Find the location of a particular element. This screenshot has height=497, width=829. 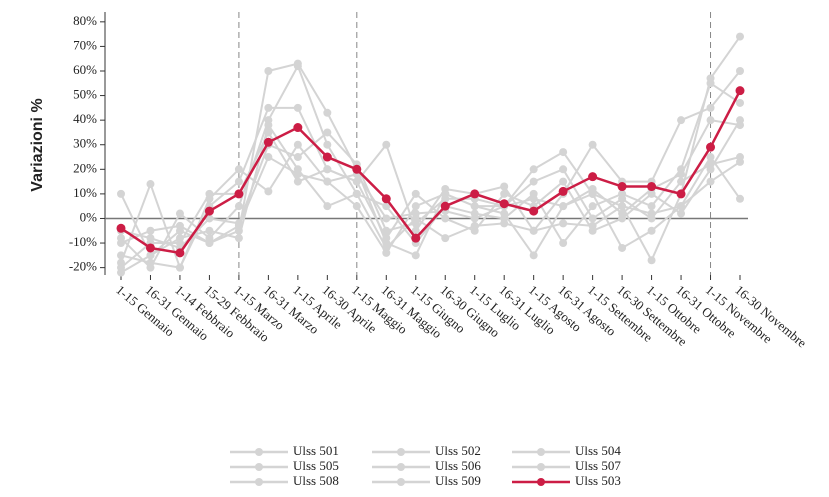

y-tick-label: 0% is located at coordinates (89, 216).